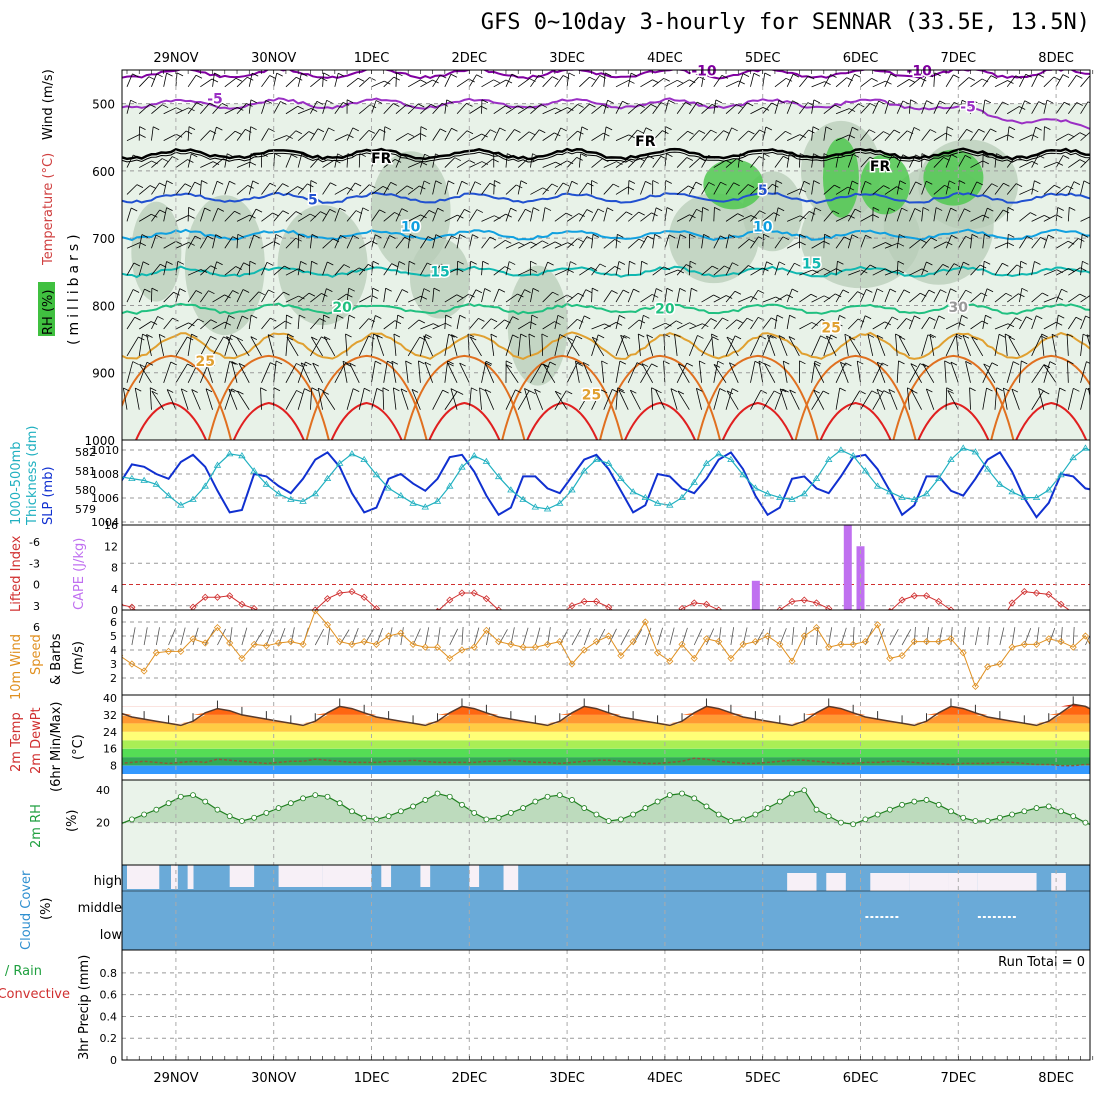  Describe the element at coordinates (567, 1078) in the screenshot. I see `date-label-bottom: 3DEC` at that location.